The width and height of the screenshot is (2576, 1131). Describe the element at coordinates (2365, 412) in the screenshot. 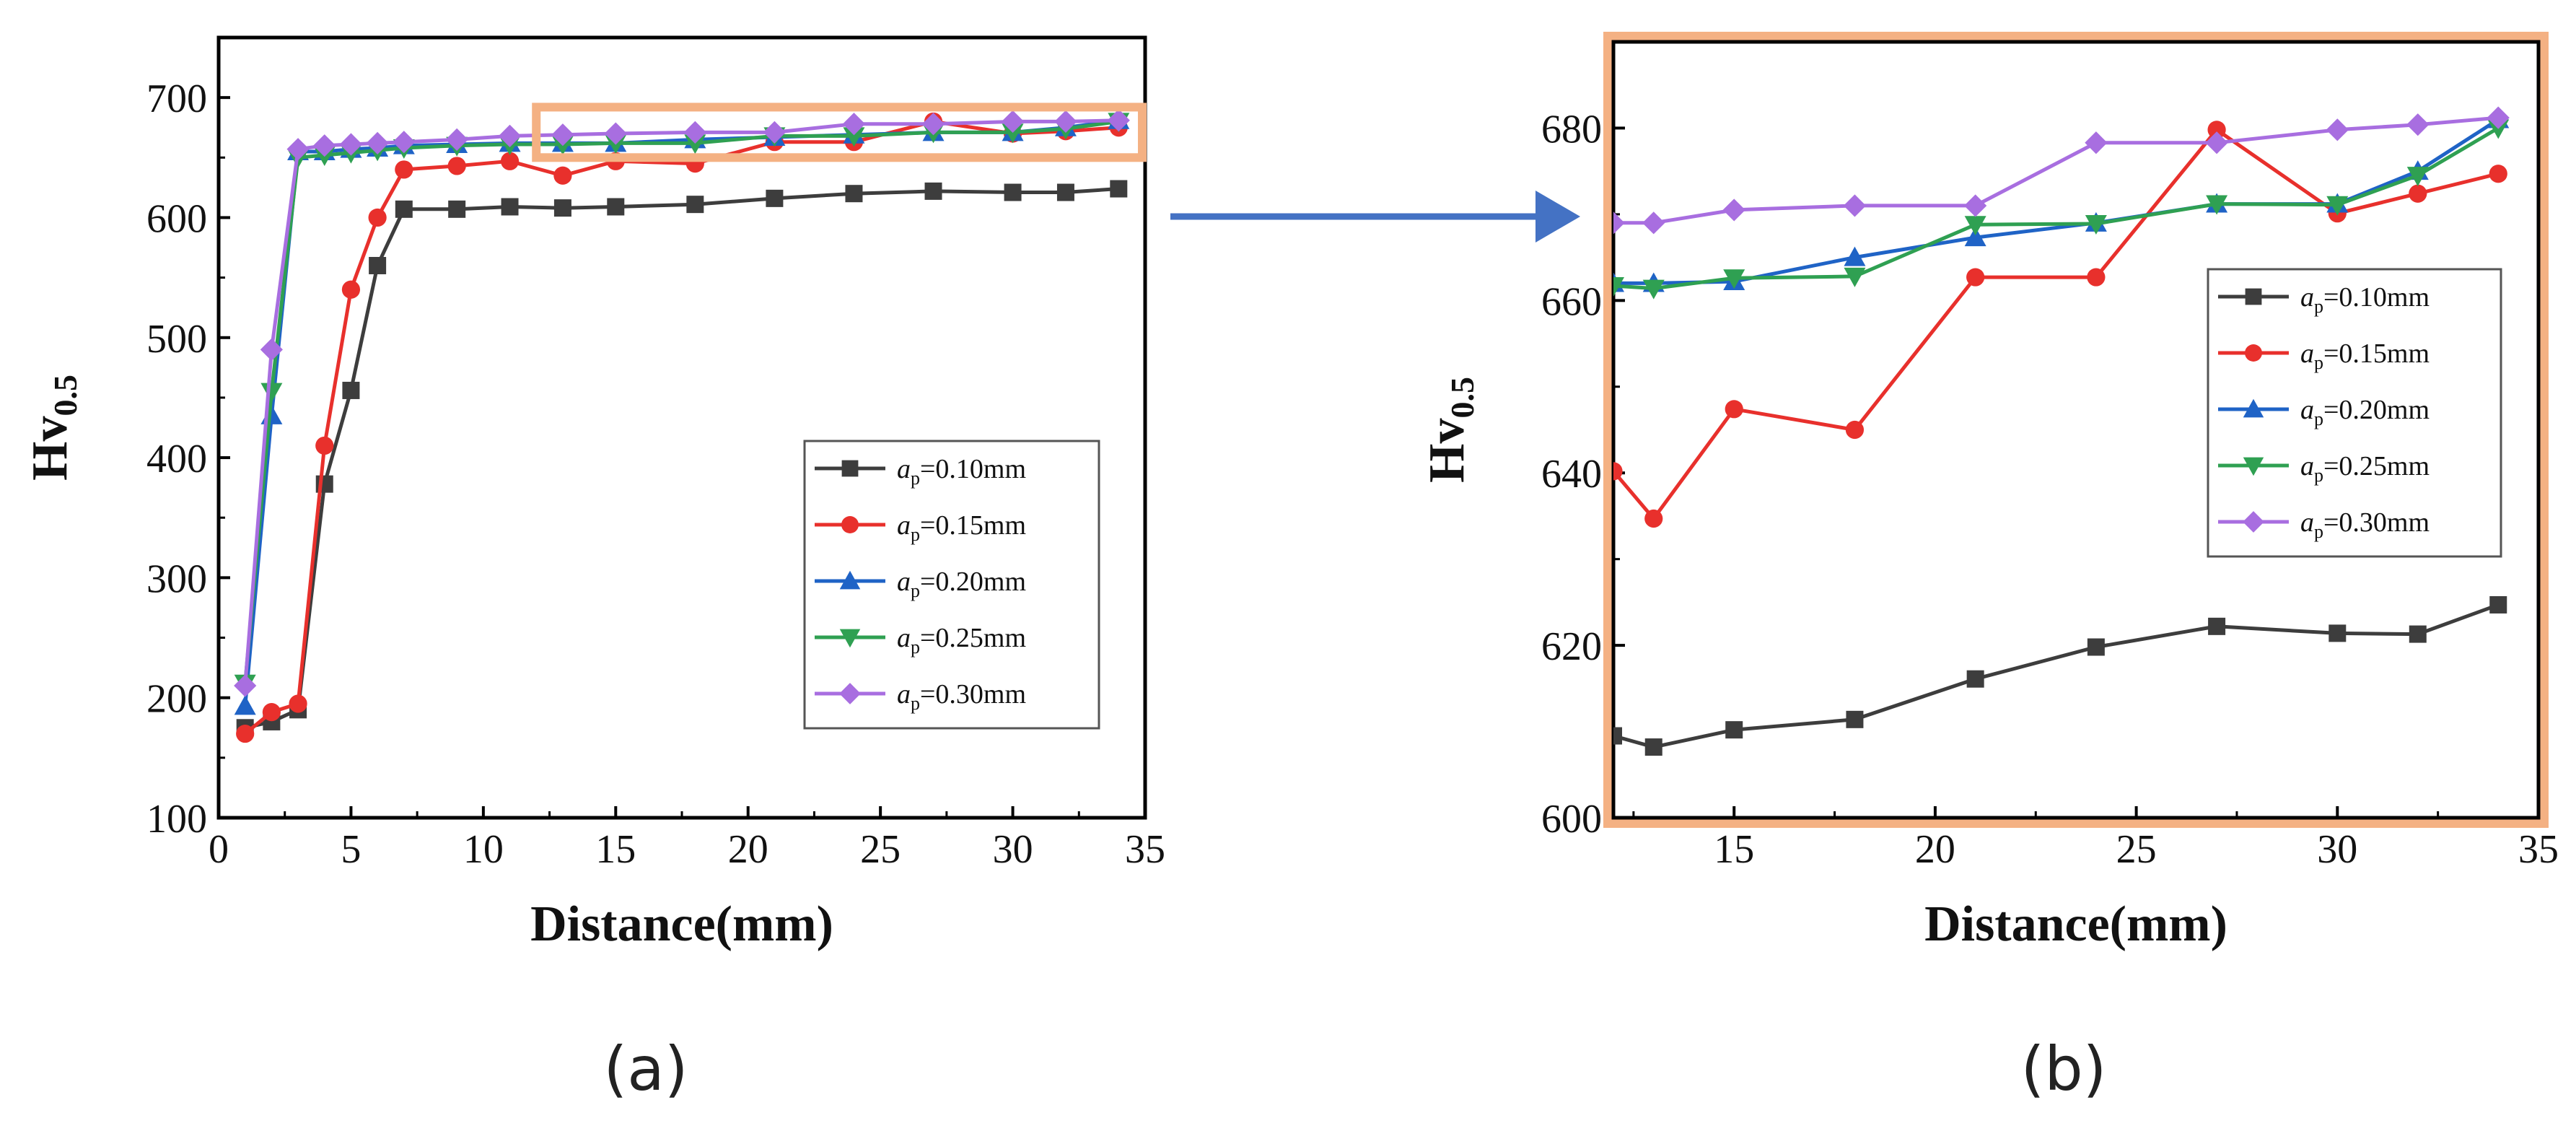

I see `legend-label-3: ap=0.20mm` at that location.